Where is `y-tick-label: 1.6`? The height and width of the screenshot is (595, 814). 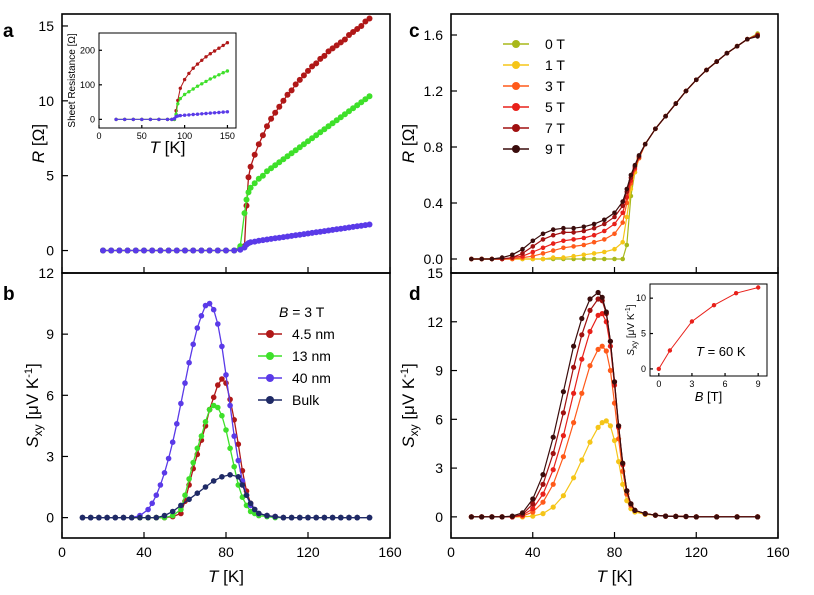 y-tick-label: 1.6 is located at coordinates (434, 35).